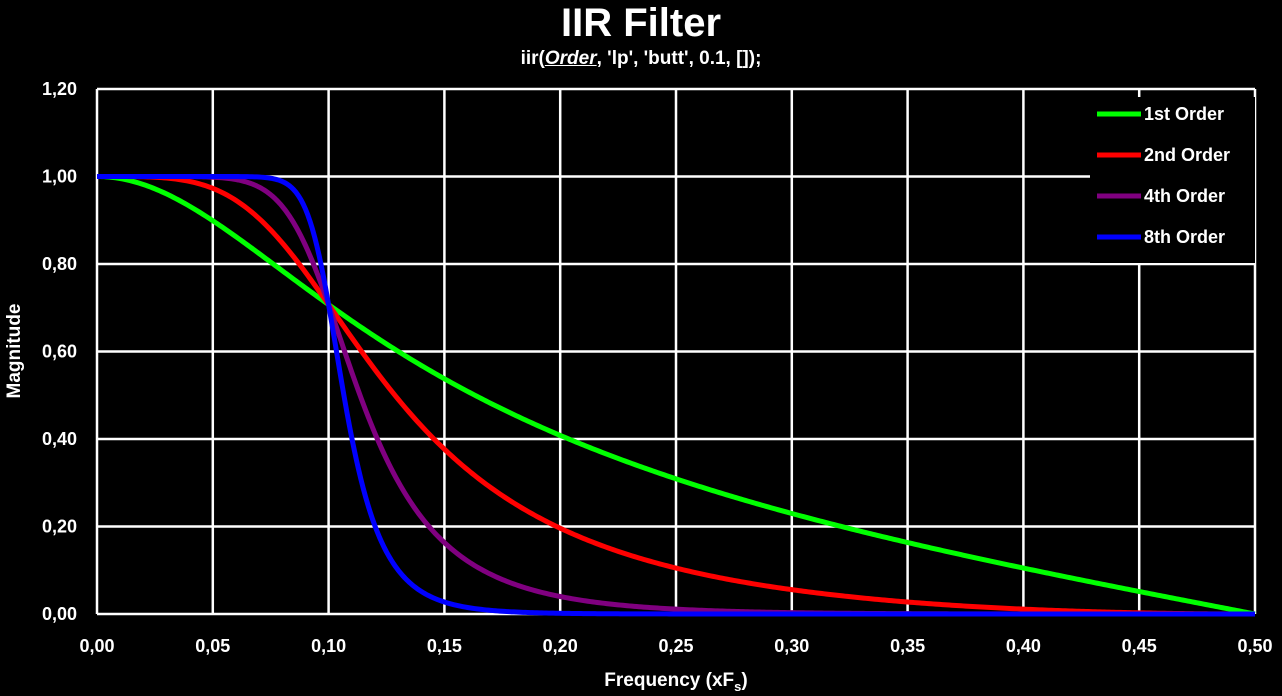 The width and height of the screenshot is (1282, 696). I want to click on x-tick-label: 0,45, so click(1139, 646).